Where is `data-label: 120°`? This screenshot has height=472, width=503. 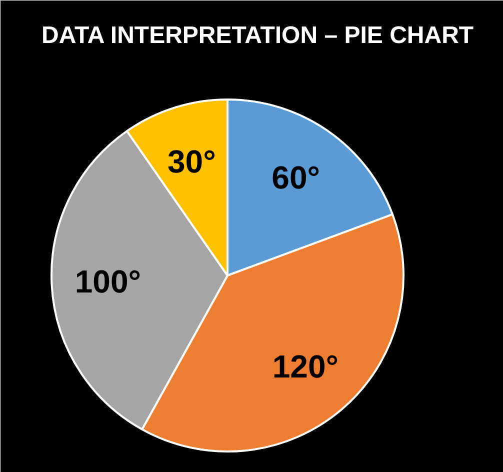 data-label: 120° is located at coordinates (305, 366).